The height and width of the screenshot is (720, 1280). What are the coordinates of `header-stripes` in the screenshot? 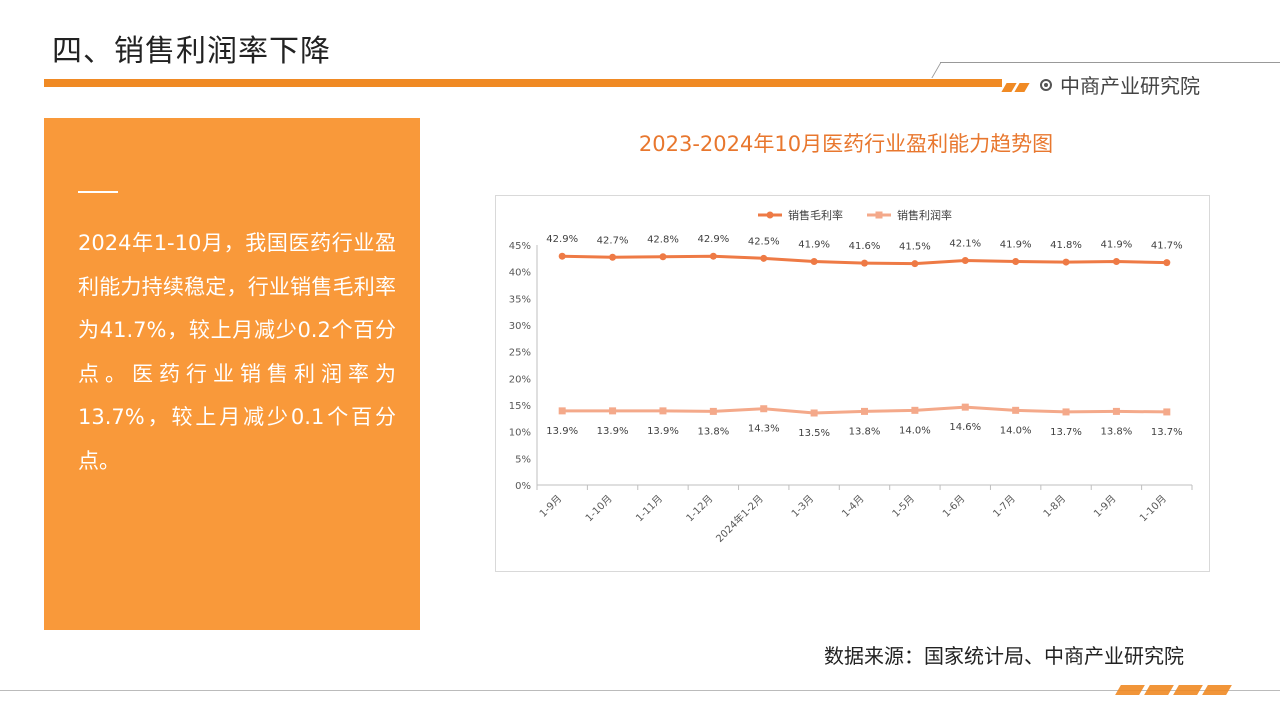 It's located at (1015, 86).